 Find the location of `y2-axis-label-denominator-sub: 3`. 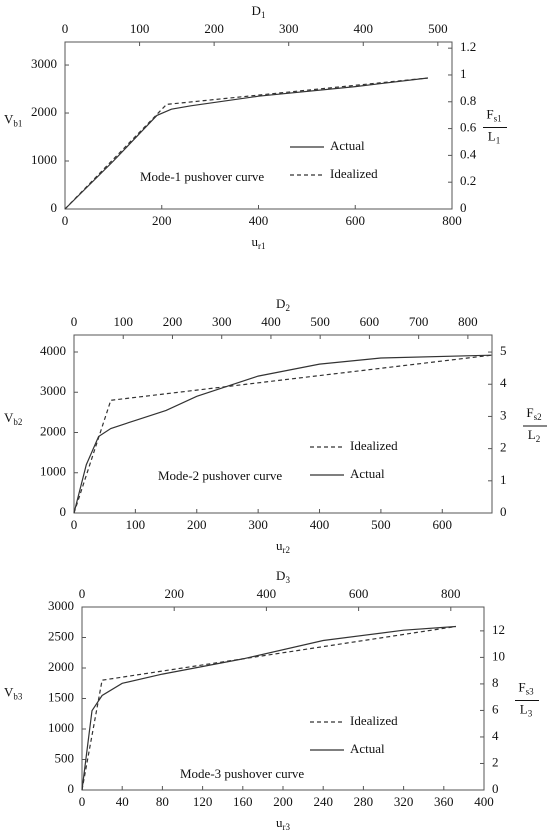

y2-axis-label-denominator-sub: 3 is located at coordinates (530, 714).